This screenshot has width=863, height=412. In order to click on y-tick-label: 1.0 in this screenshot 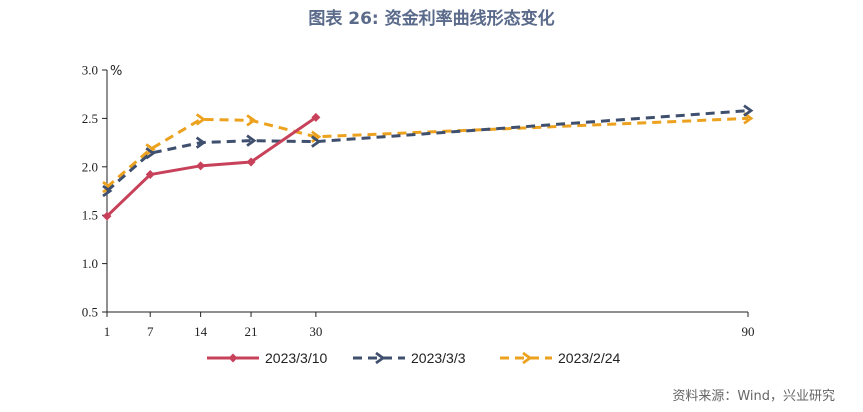, I will do `click(90, 263)`.